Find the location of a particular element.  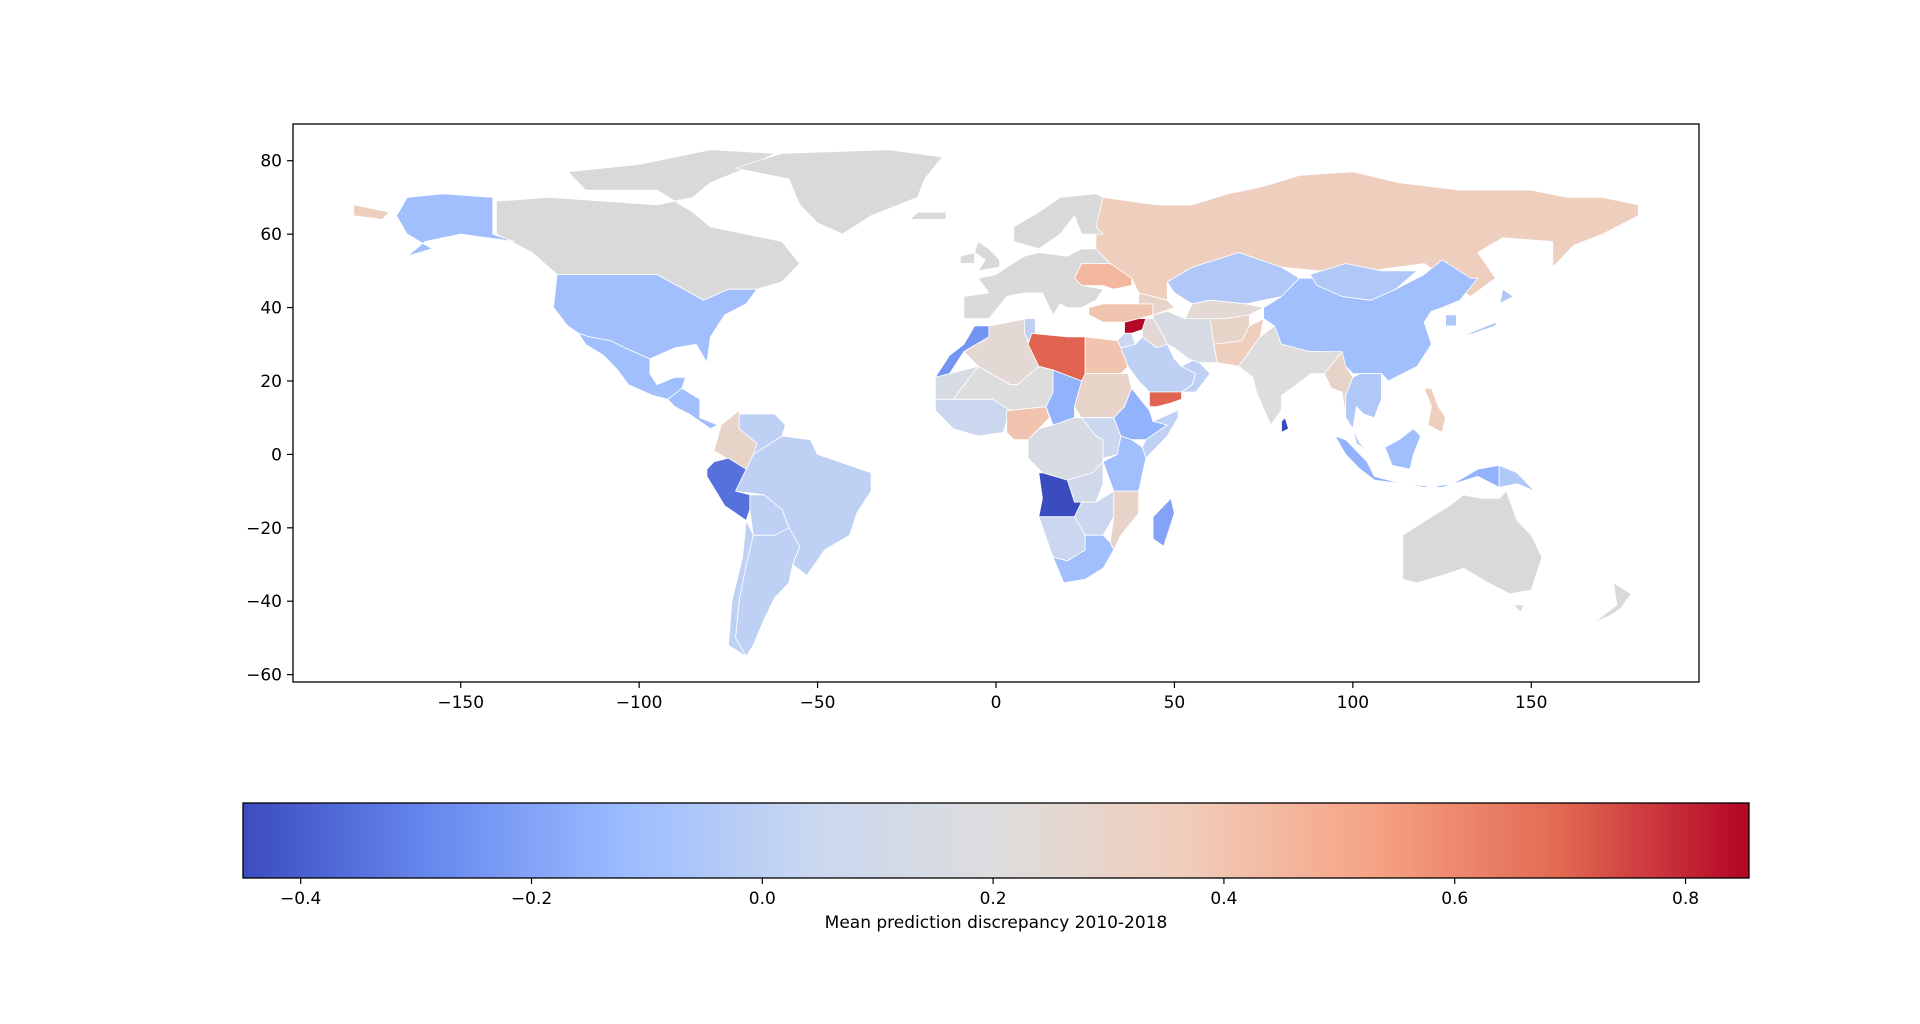

region-turkey is located at coordinates (1121, 313).